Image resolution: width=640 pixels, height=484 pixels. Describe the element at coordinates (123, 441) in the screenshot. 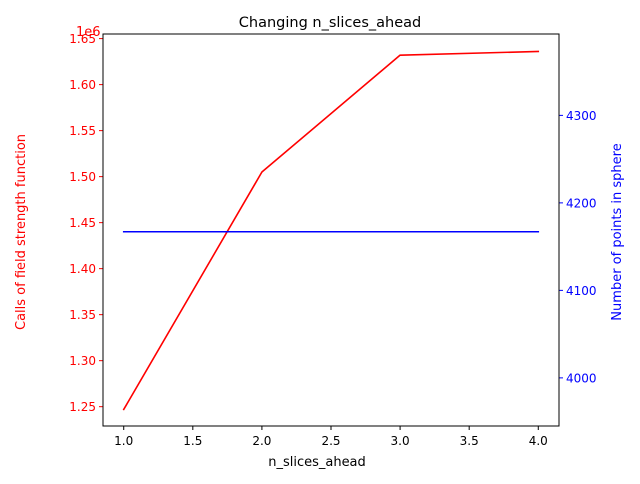

I see `x-tick-label: 1.0` at that location.